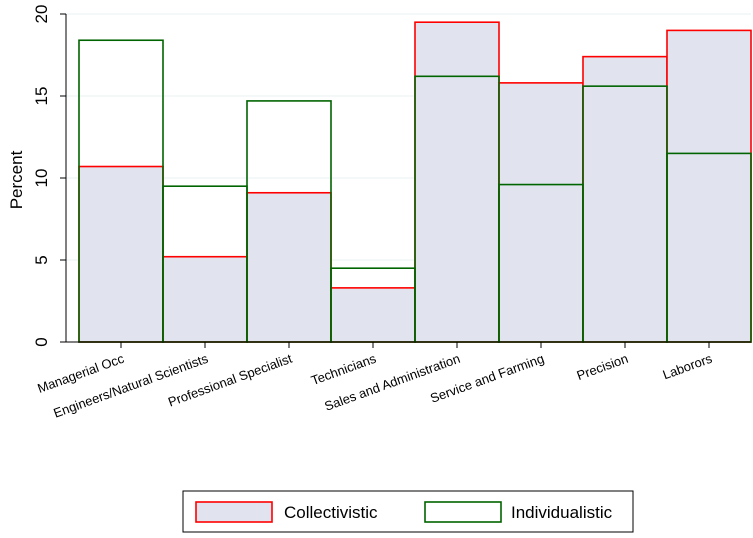 This screenshot has width=753, height=538. Describe the element at coordinates (41, 178) in the screenshot. I see `y-tick-label: 10` at that location.